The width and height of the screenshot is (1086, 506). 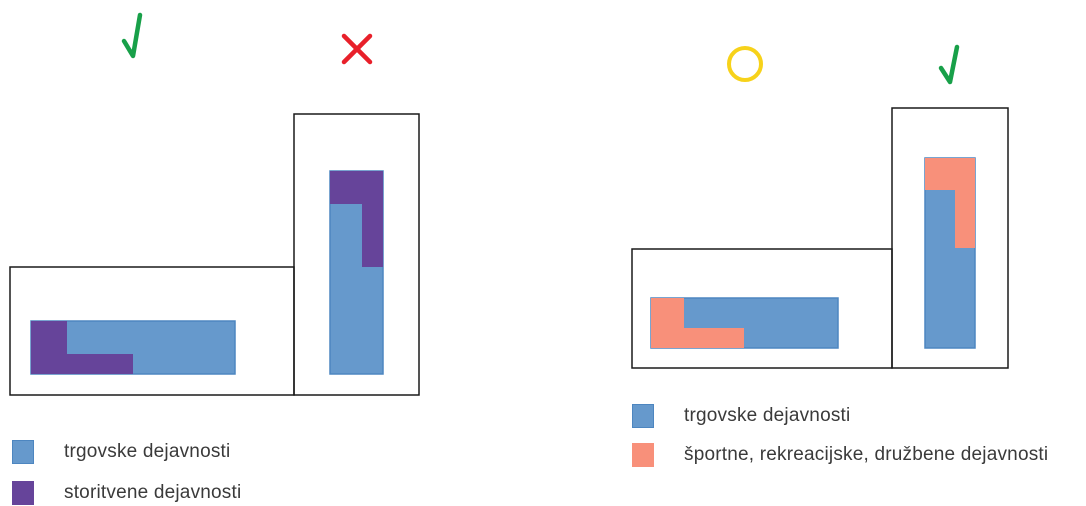 I want to click on circle-icon, so click(x=745, y=64).